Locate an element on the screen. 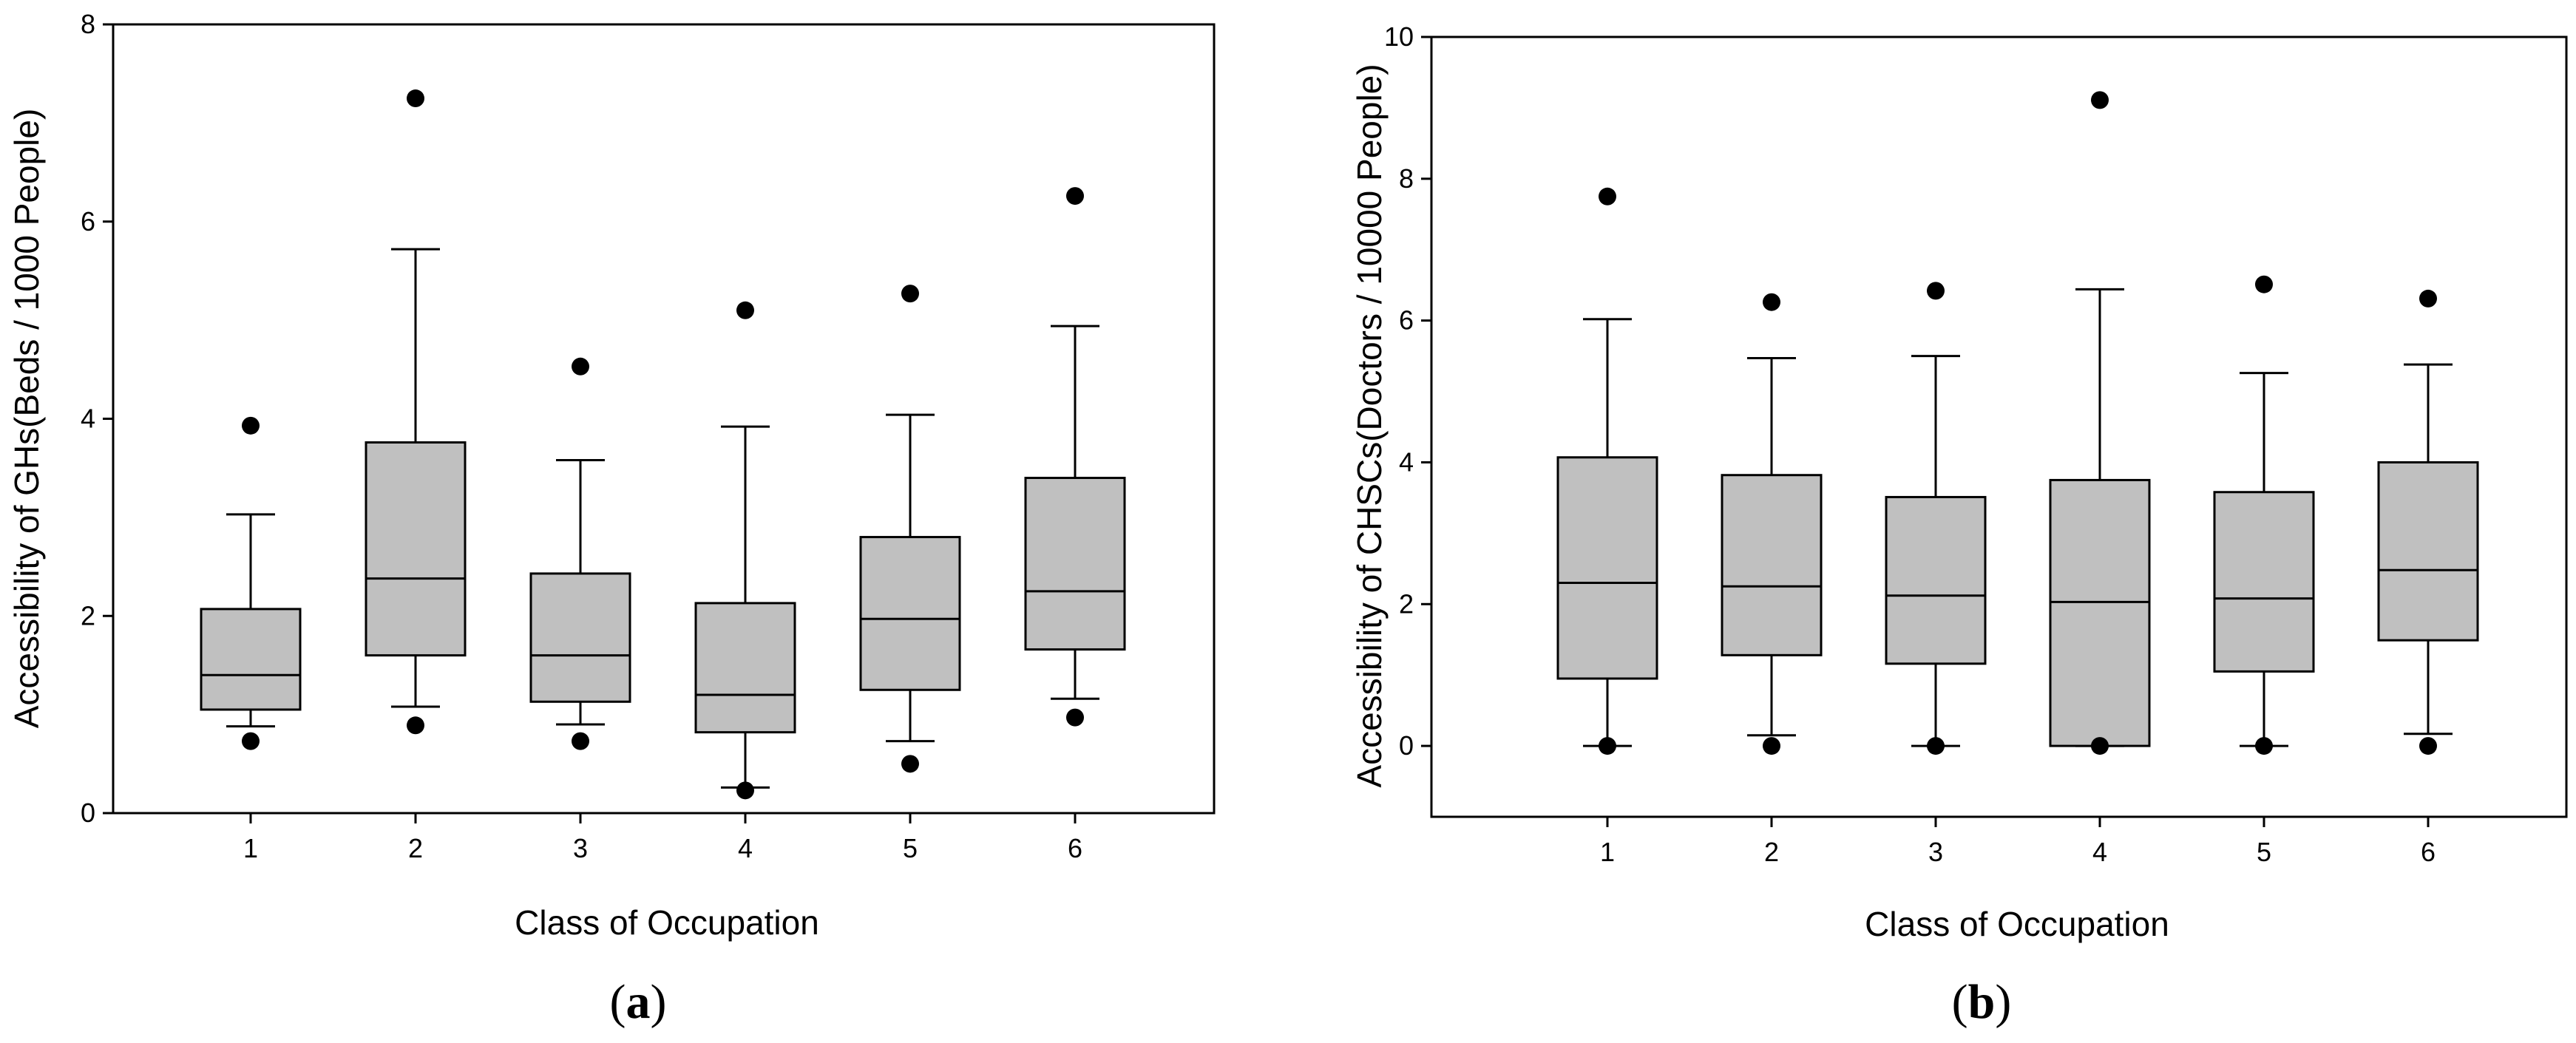  panel-label-a: (a) is located at coordinates (638, 1002).